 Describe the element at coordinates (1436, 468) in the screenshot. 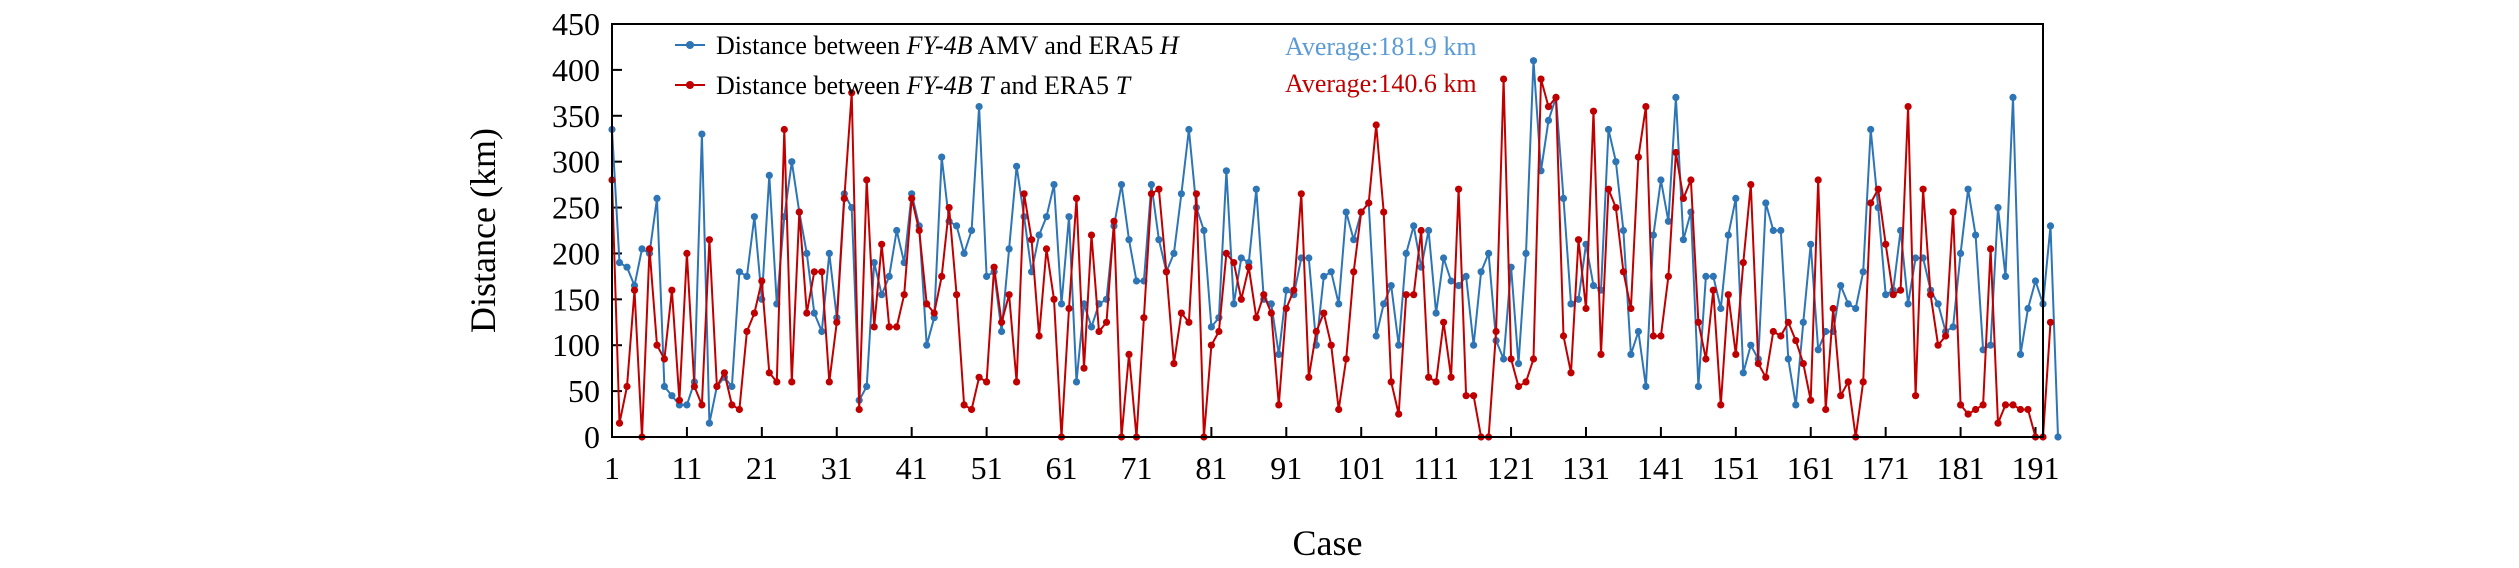

I see `x-tick-label: 111` at that location.